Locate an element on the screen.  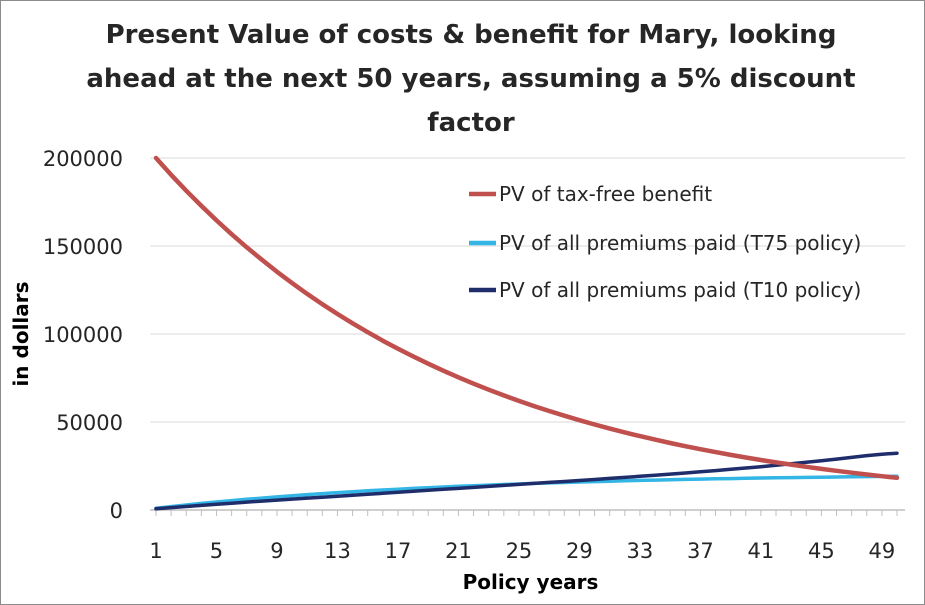
x-tick-label: 41 is located at coordinates (761, 551).